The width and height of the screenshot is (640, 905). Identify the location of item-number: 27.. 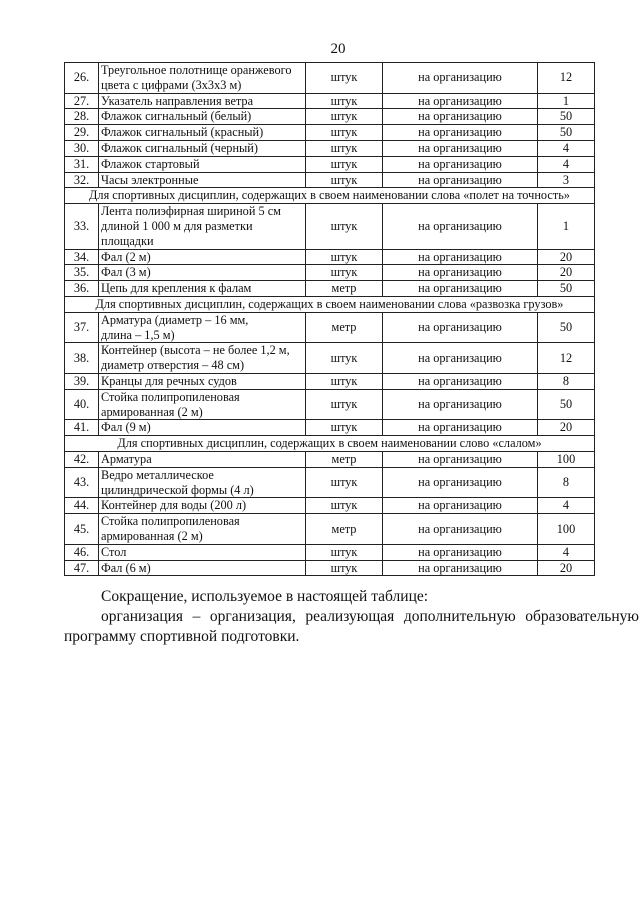
(81, 101).